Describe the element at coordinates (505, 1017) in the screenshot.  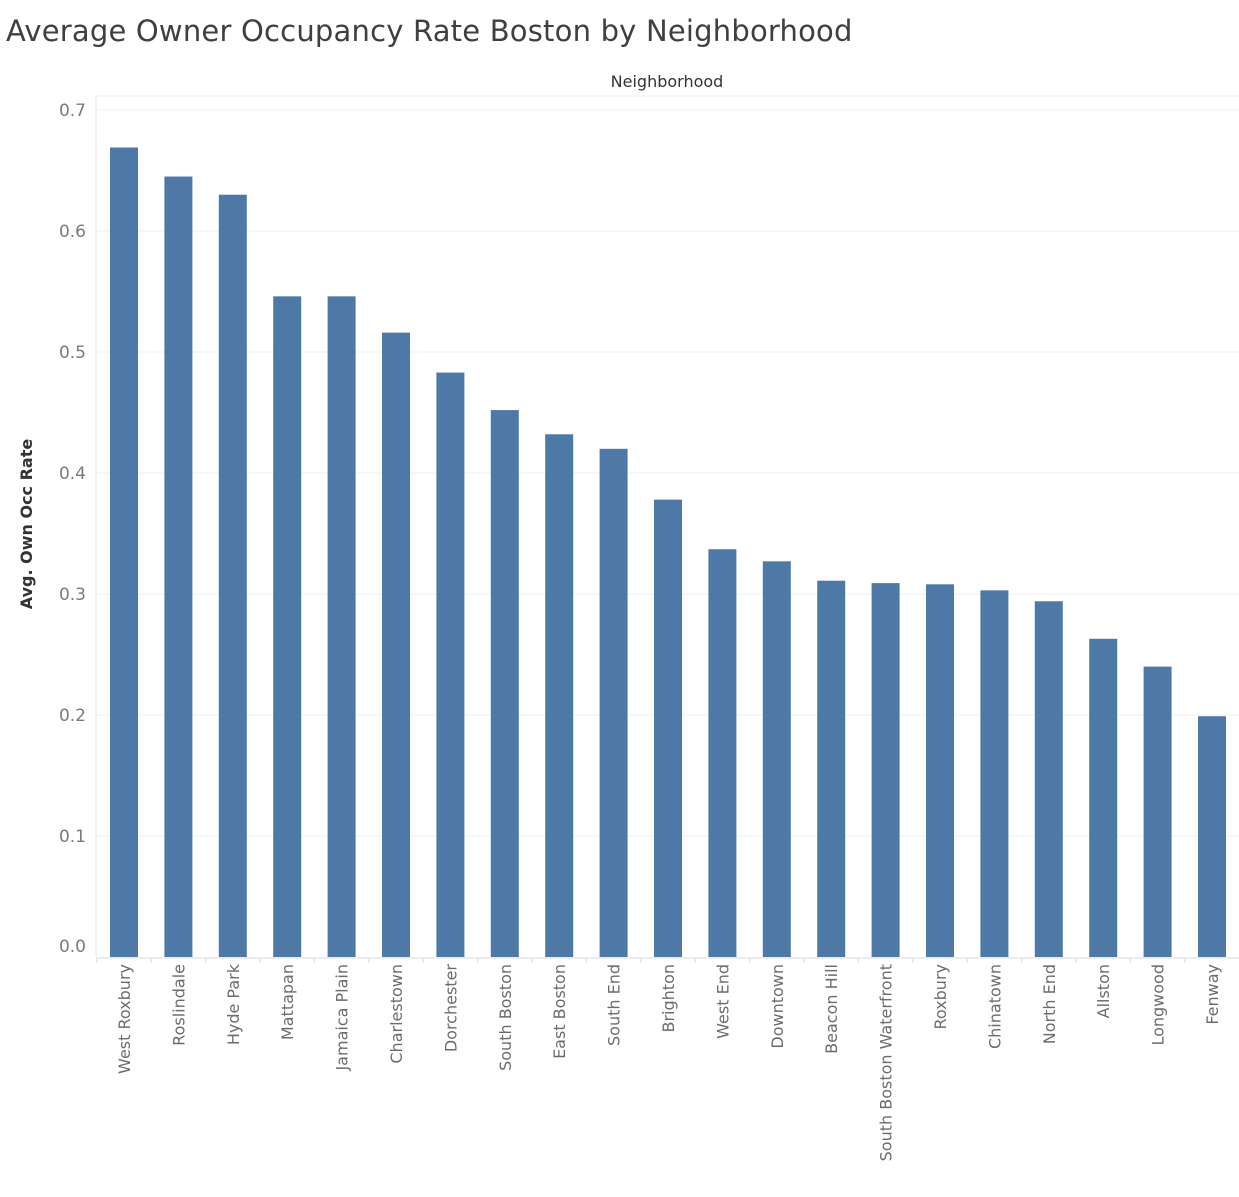
I see `x-tick-label: South Boston` at that location.